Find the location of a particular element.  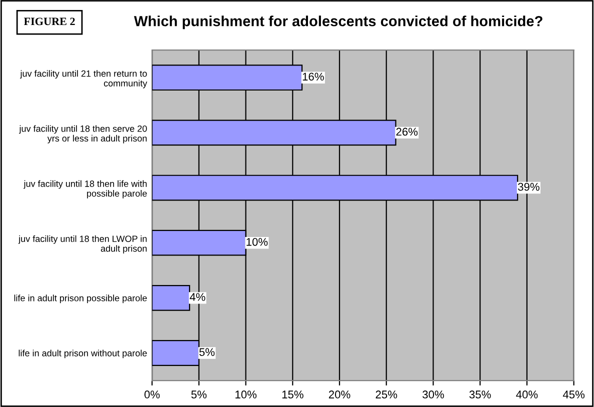

x-tick-label: 5% is located at coordinates (199, 394).